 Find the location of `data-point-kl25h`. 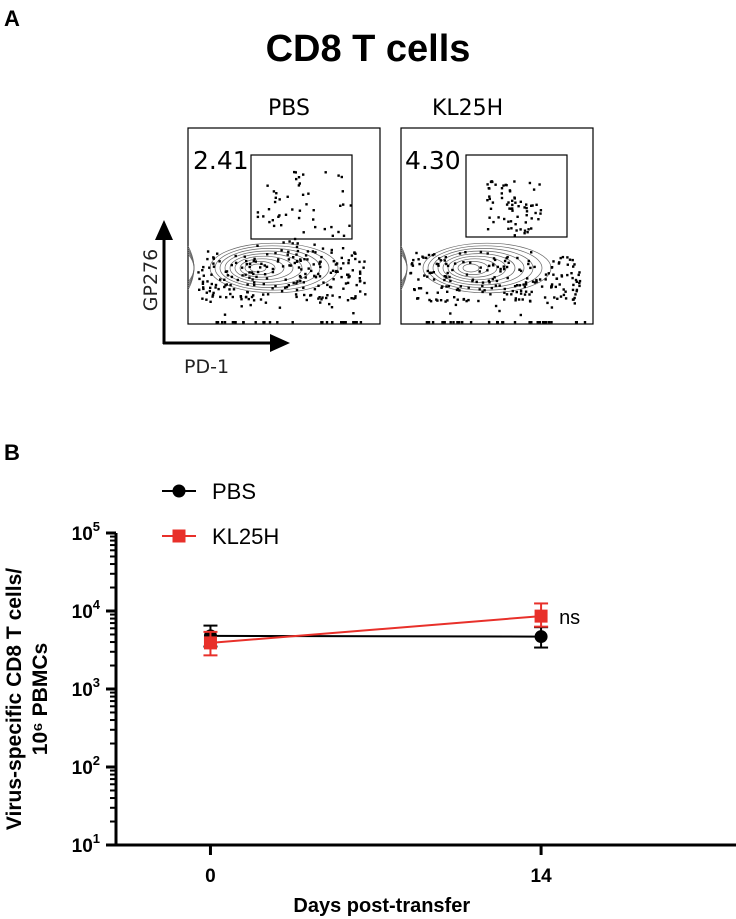

data-point-kl25h is located at coordinates (210, 643).